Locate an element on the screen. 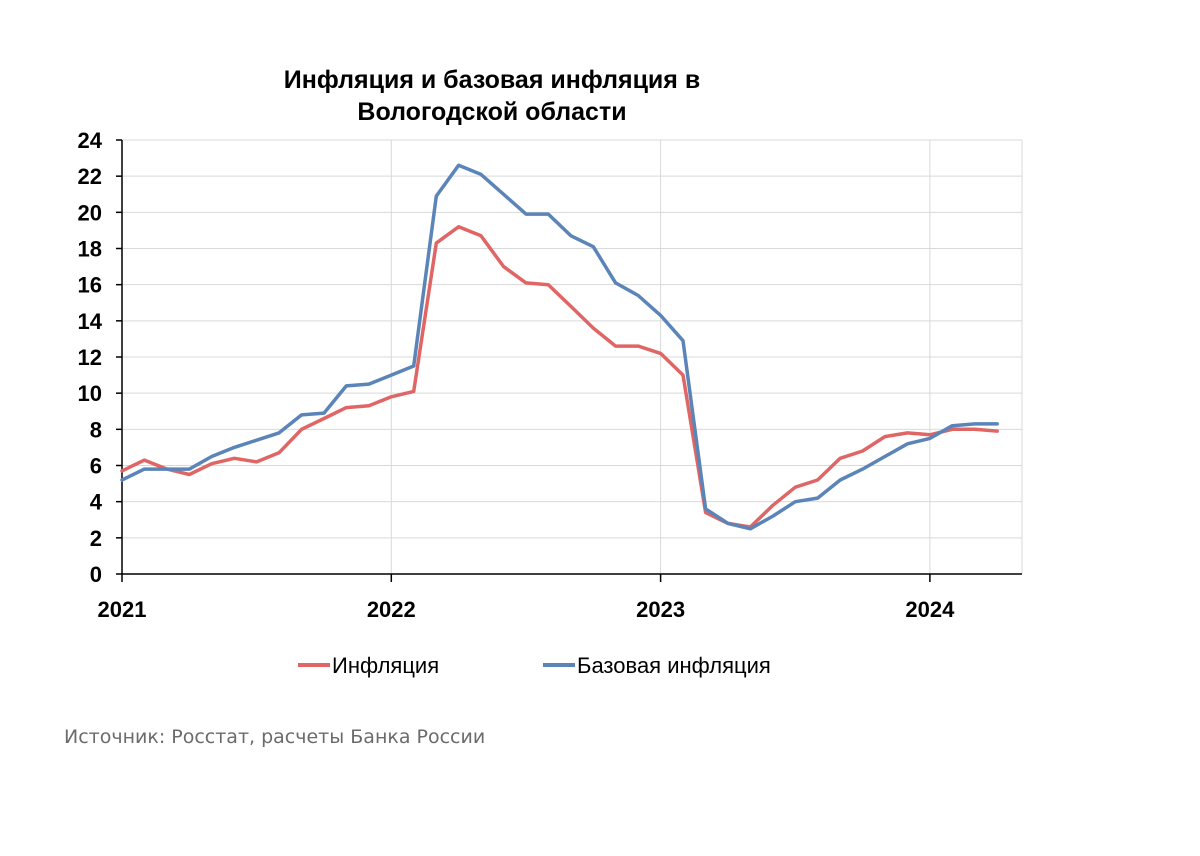  y-tick-label: 12 is located at coordinates (90, 357).